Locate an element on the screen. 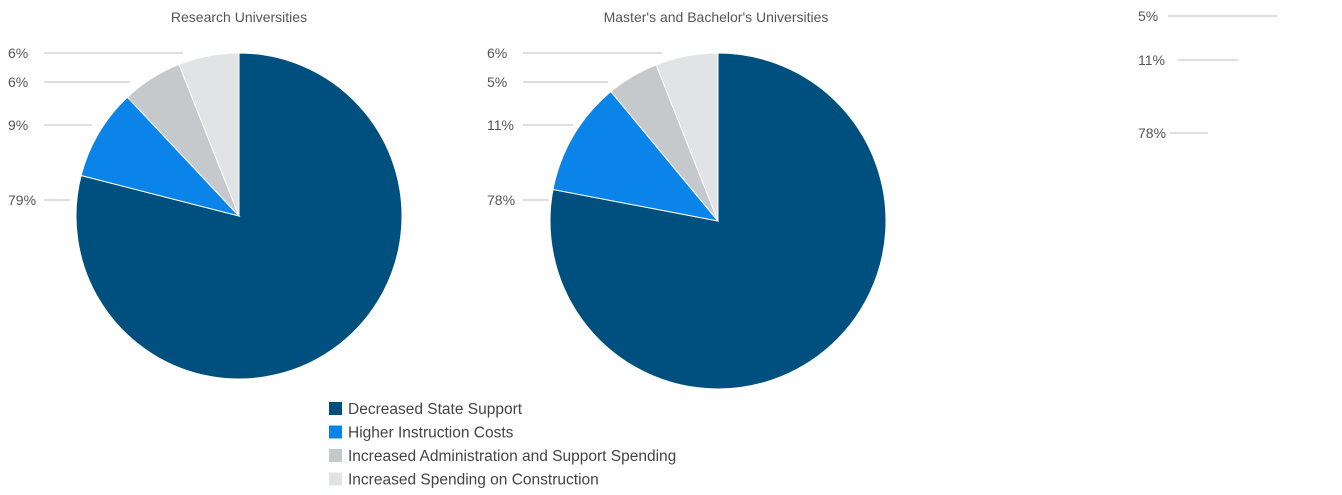 This screenshot has width=1342, height=495. legend-label: Increased Spending on Construction is located at coordinates (473, 480).